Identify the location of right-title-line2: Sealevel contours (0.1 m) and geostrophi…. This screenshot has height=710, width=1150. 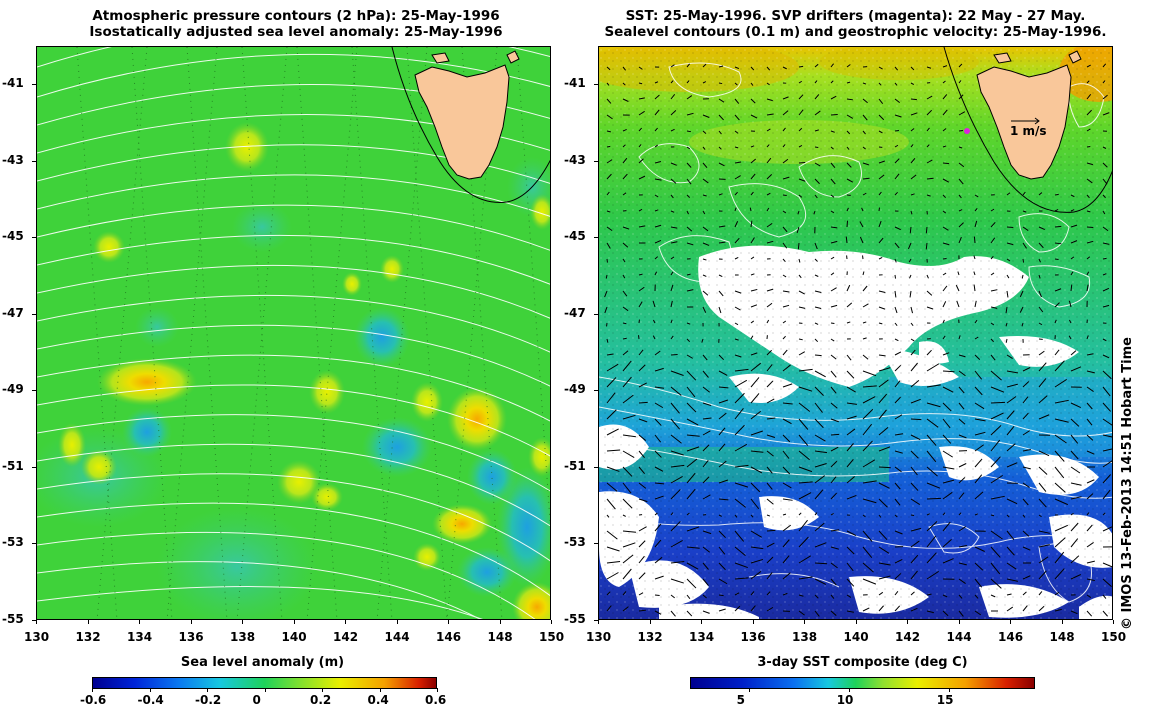
(855, 32).